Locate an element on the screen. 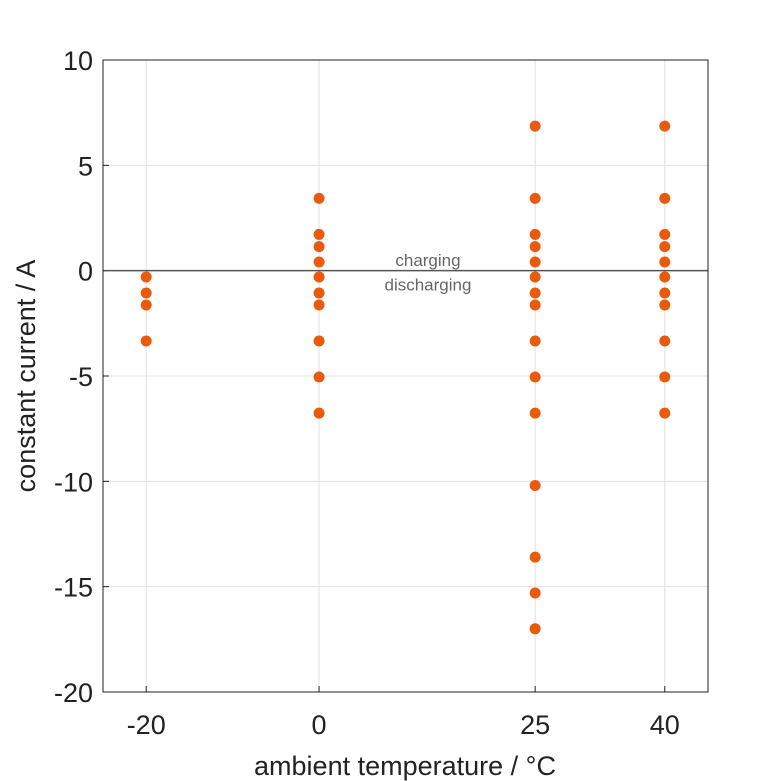 The width and height of the screenshot is (781, 781). annotation-charging: charging is located at coordinates (427, 260).